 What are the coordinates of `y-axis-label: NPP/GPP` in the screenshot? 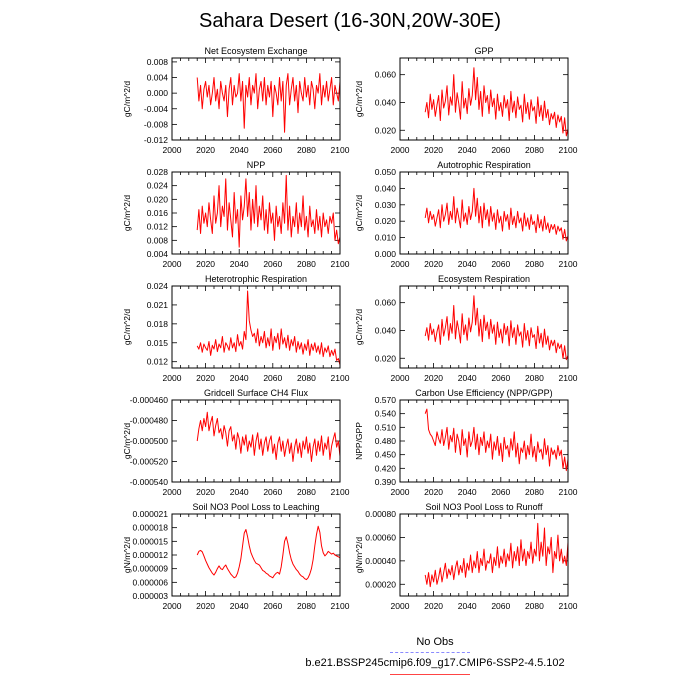 It's located at (359, 441).